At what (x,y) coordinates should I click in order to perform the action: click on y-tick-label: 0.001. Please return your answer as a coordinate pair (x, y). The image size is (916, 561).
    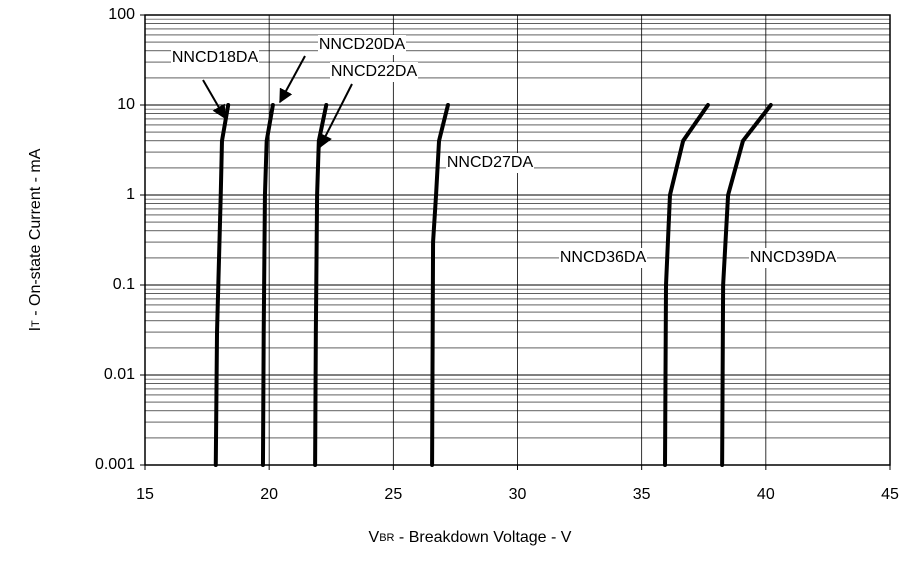
    Looking at the image, I should click on (115, 464).